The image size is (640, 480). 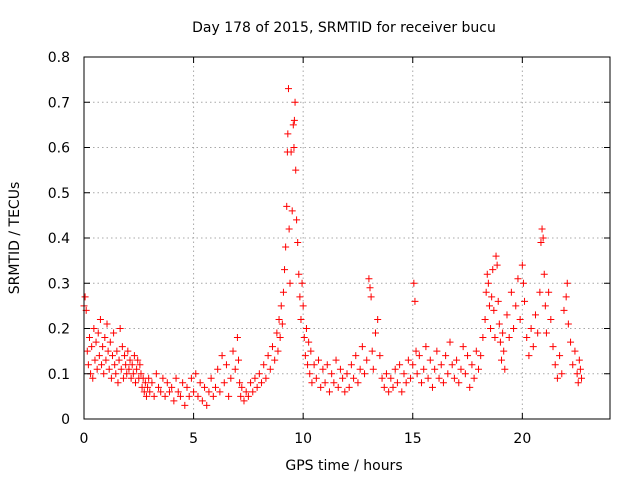 What do you see at coordinates (59, 58) in the screenshot?
I see `y-tick-label: 0.8` at bounding box center [59, 58].